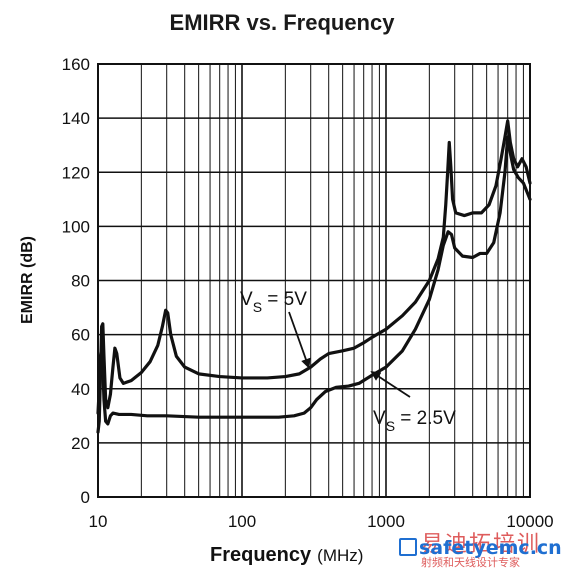 This screenshot has width=573, height=570. What do you see at coordinates (340, 555) in the screenshot?
I see `x-axis-label-unit: (MHz)` at bounding box center [340, 555].